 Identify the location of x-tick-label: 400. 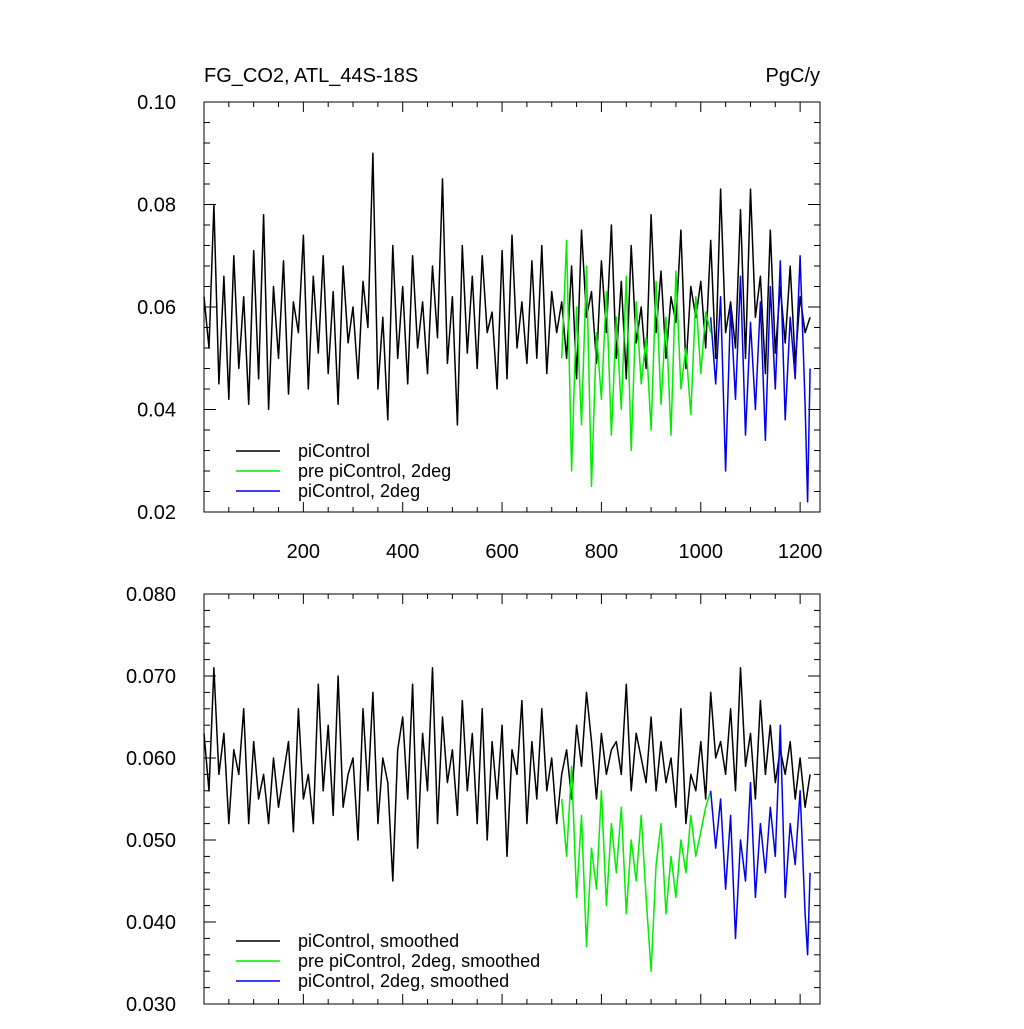
(402, 552).